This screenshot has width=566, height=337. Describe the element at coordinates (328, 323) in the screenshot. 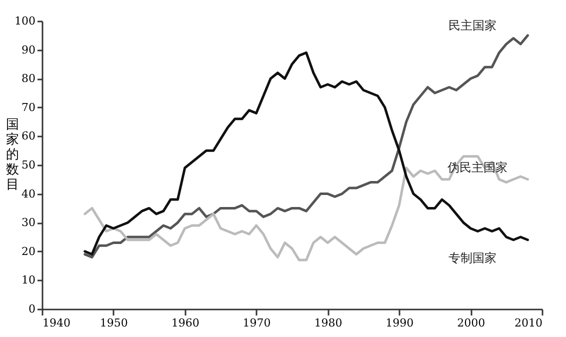

I see `x-tick-label: 1980` at that location.